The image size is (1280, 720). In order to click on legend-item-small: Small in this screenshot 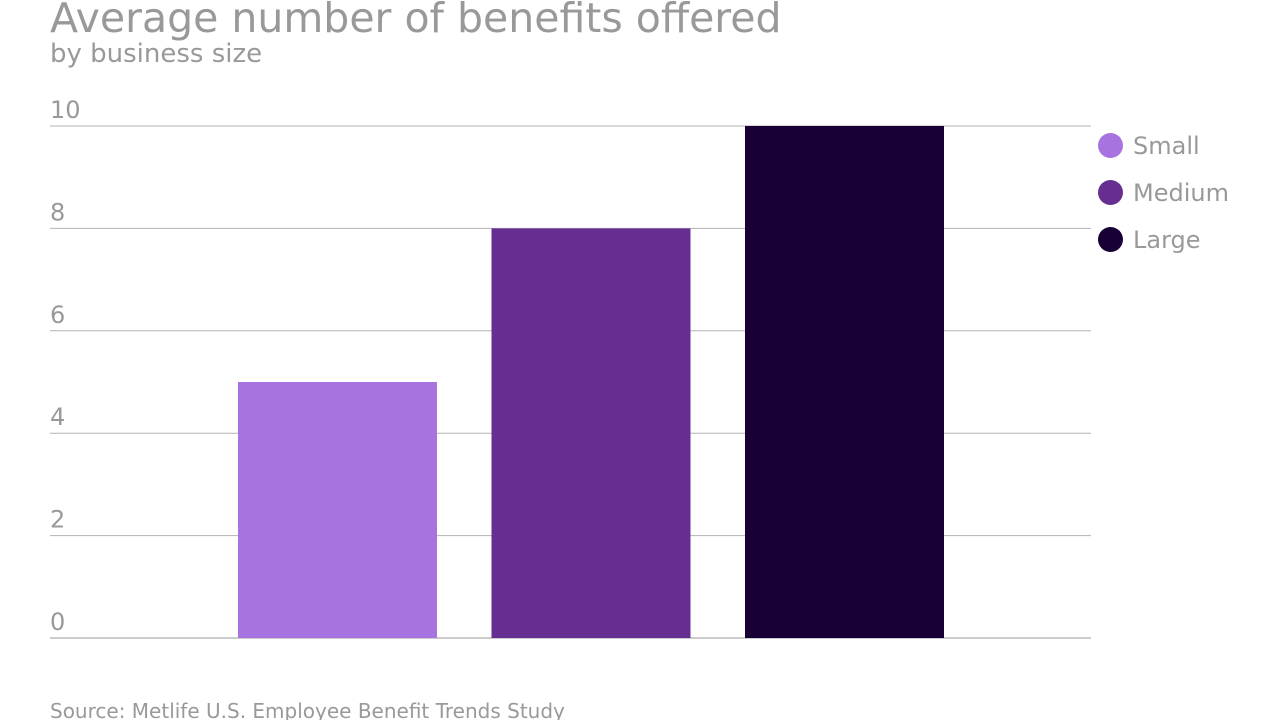, I will do `click(1163, 145)`.